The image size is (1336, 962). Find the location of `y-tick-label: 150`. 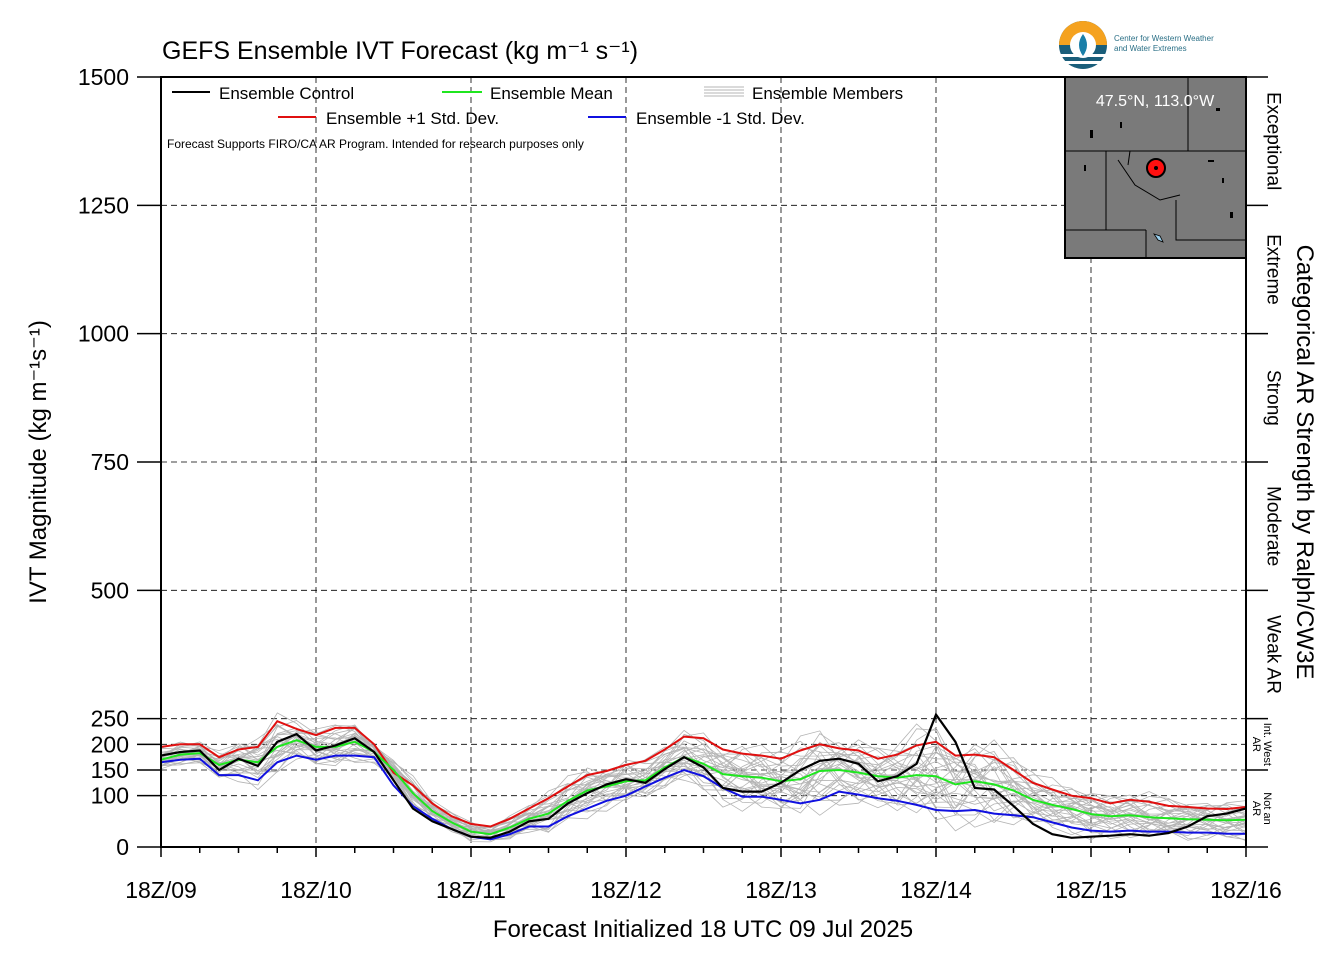

y-tick-label: 150 is located at coordinates (110, 770).